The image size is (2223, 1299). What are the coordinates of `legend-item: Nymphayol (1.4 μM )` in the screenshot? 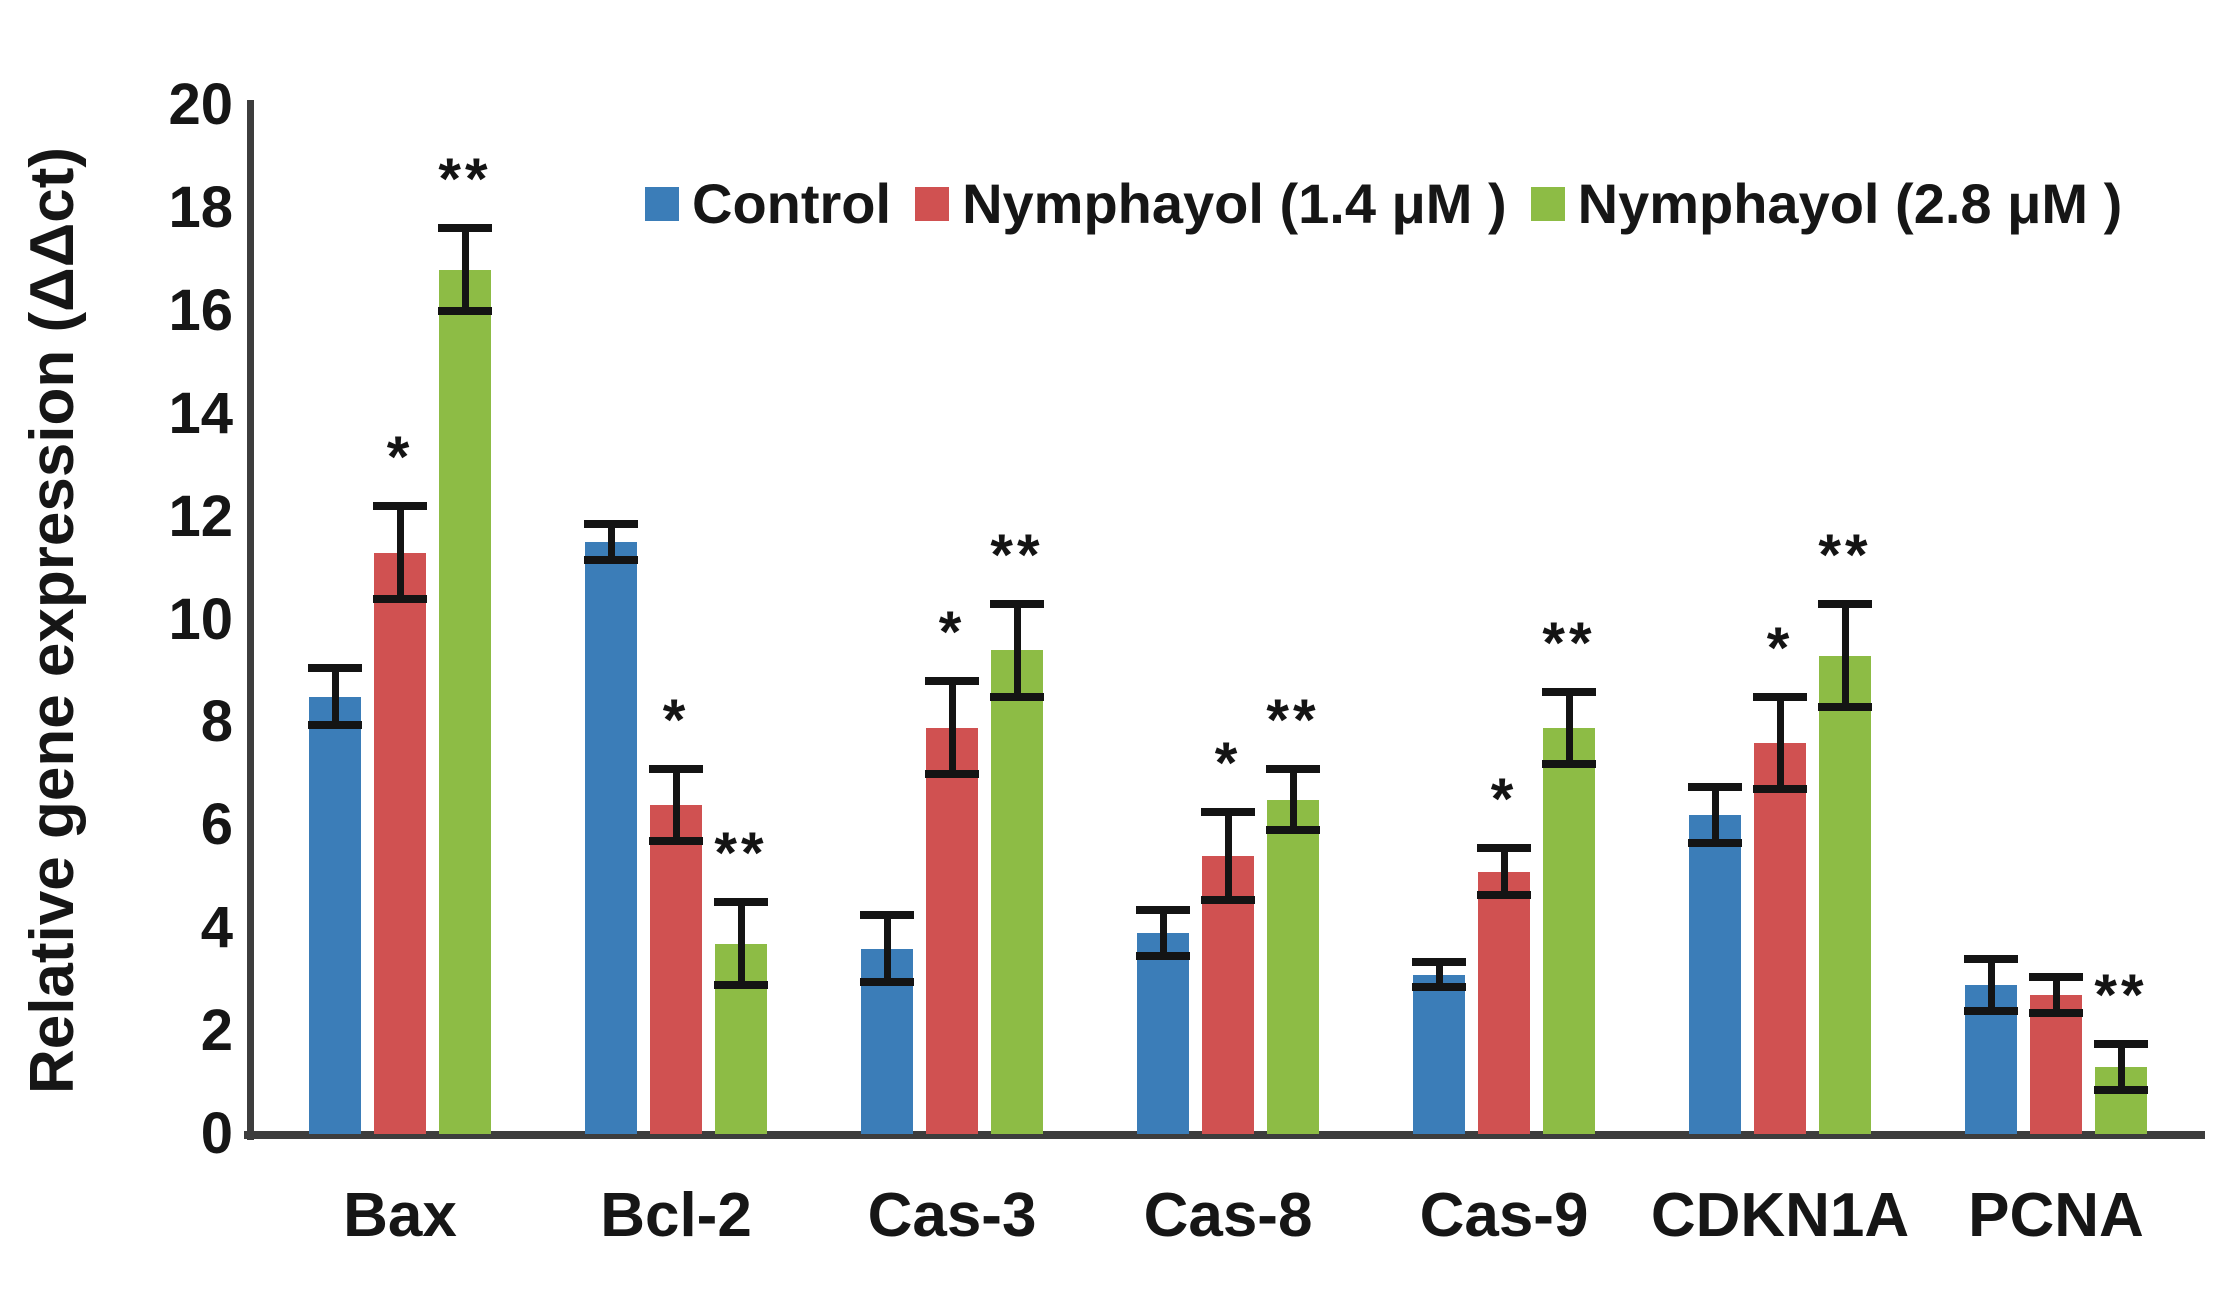 It's located at (1211, 204).